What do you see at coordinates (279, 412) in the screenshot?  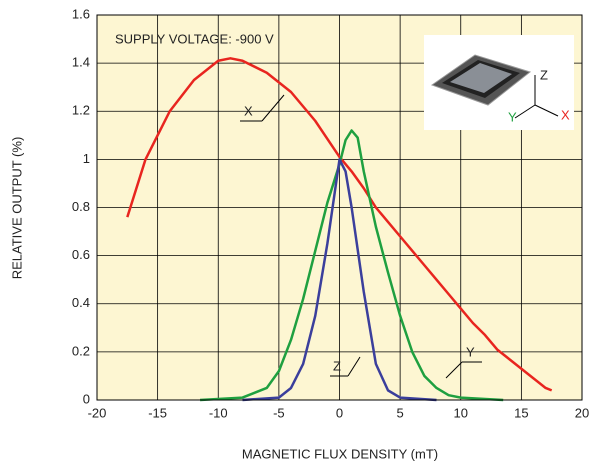 I see `x-tick-label: -5` at bounding box center [279, 412].